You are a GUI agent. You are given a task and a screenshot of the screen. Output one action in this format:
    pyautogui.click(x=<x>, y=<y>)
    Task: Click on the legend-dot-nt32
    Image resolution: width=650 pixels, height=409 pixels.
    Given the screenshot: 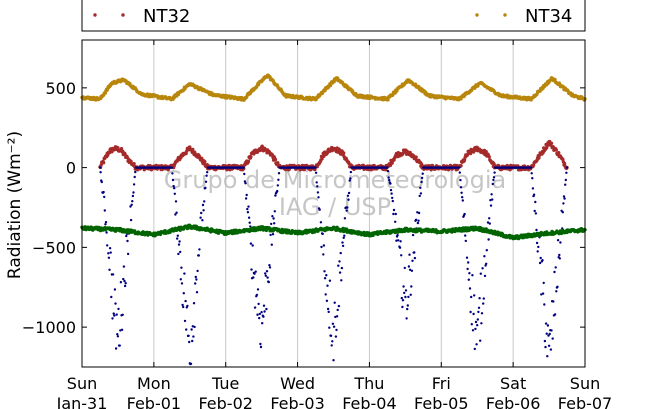 What is the action you would take?
    pyautogui.click(x=95, y=15)
    